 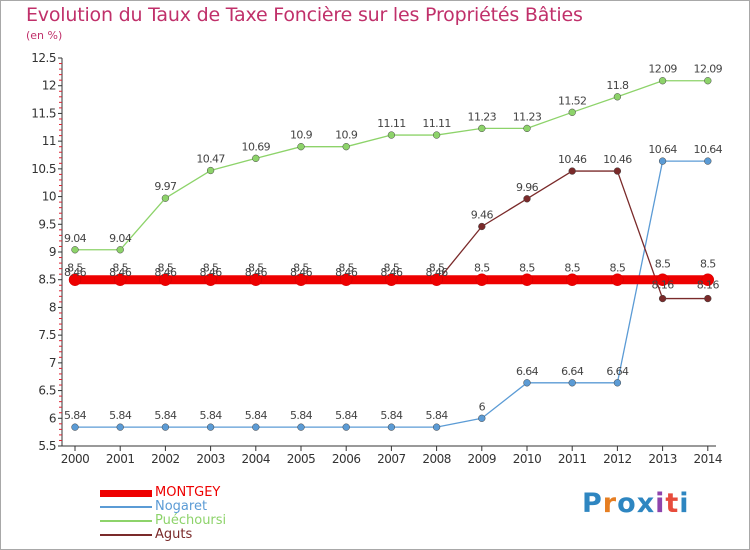 I want to click on y-tick-label: 10, so click(x=49, y=197).